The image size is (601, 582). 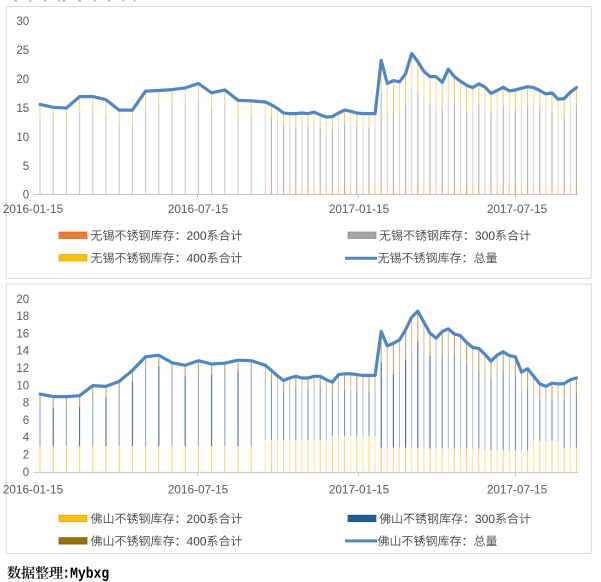 What do you see at coordinates (22, 51) in the screenshot?
I see `svg-text: 25` at bounding box center [22, 51].